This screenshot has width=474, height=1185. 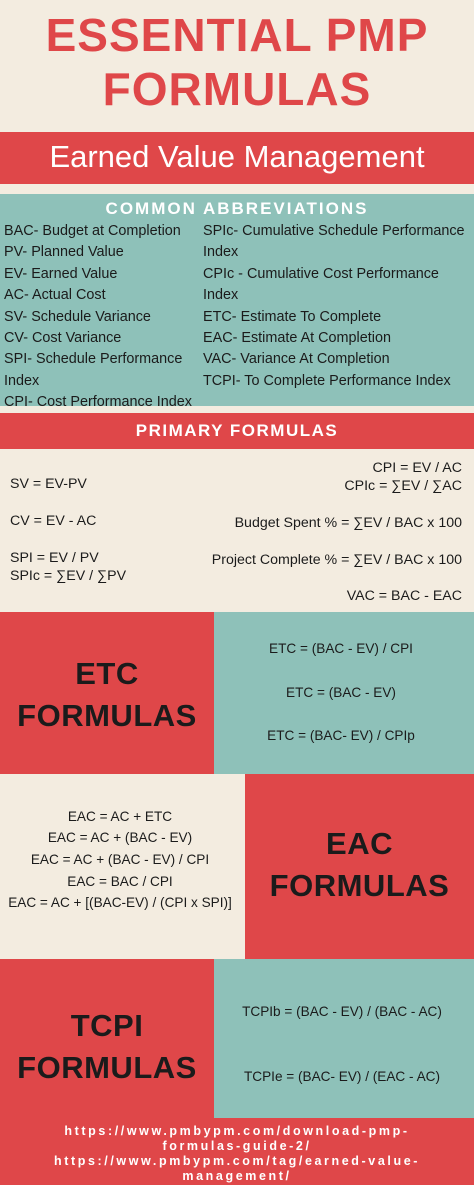 I want to click on tcpi-label-block, so click(x=107, y=1038).